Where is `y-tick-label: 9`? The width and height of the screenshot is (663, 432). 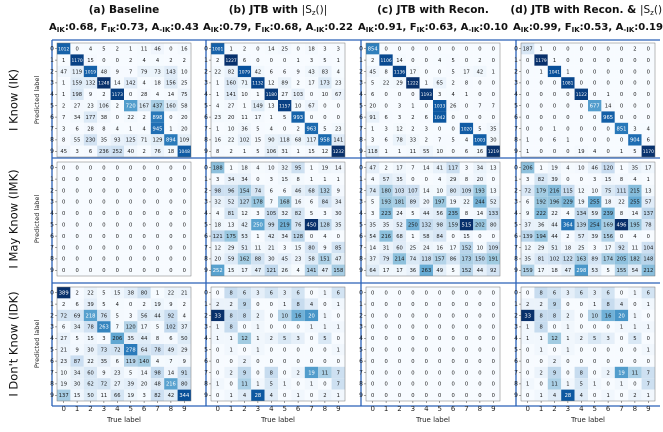
y-tick-label: 9 is located at coordinates (52, 151).